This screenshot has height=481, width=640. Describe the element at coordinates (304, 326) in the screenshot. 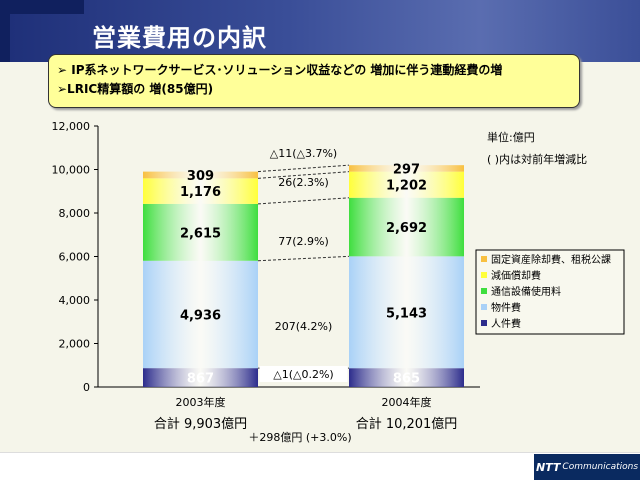

I see `change-label: 207(4.2%)` at that location.